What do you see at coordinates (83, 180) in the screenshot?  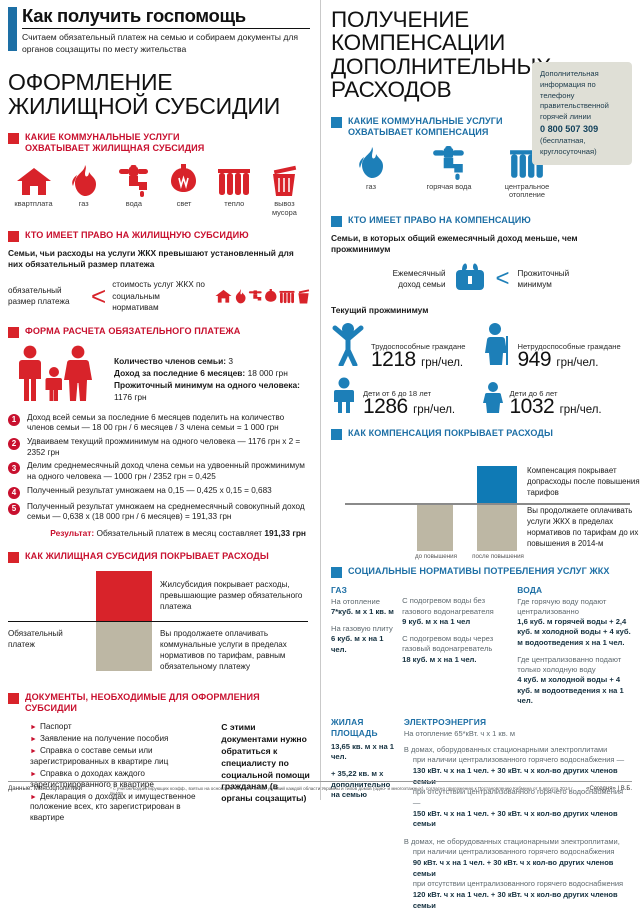 I see `flame-icon` at bounding box center [83, 180].